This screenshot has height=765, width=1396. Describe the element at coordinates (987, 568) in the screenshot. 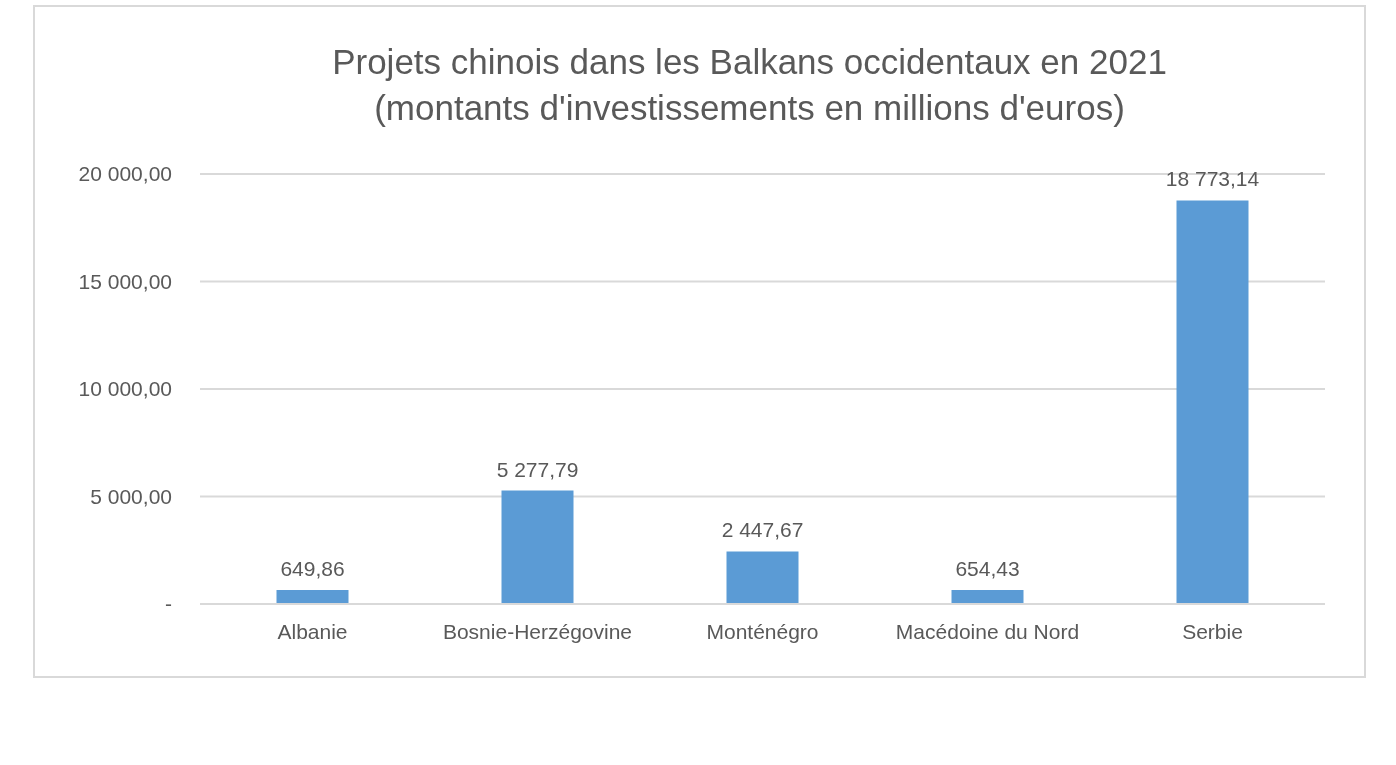

I see `data-label: 654,43` at that location.